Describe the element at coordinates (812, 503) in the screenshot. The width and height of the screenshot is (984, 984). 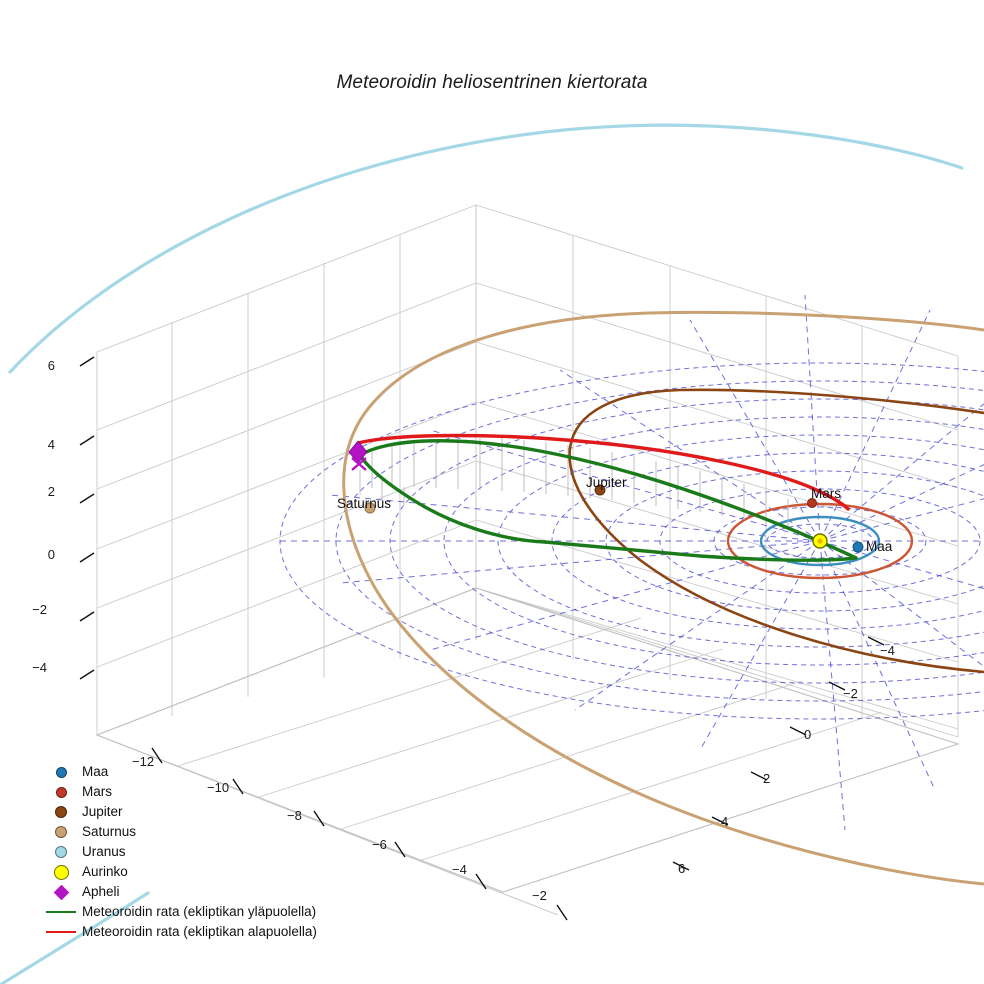
I see `marker-mars` at that location.